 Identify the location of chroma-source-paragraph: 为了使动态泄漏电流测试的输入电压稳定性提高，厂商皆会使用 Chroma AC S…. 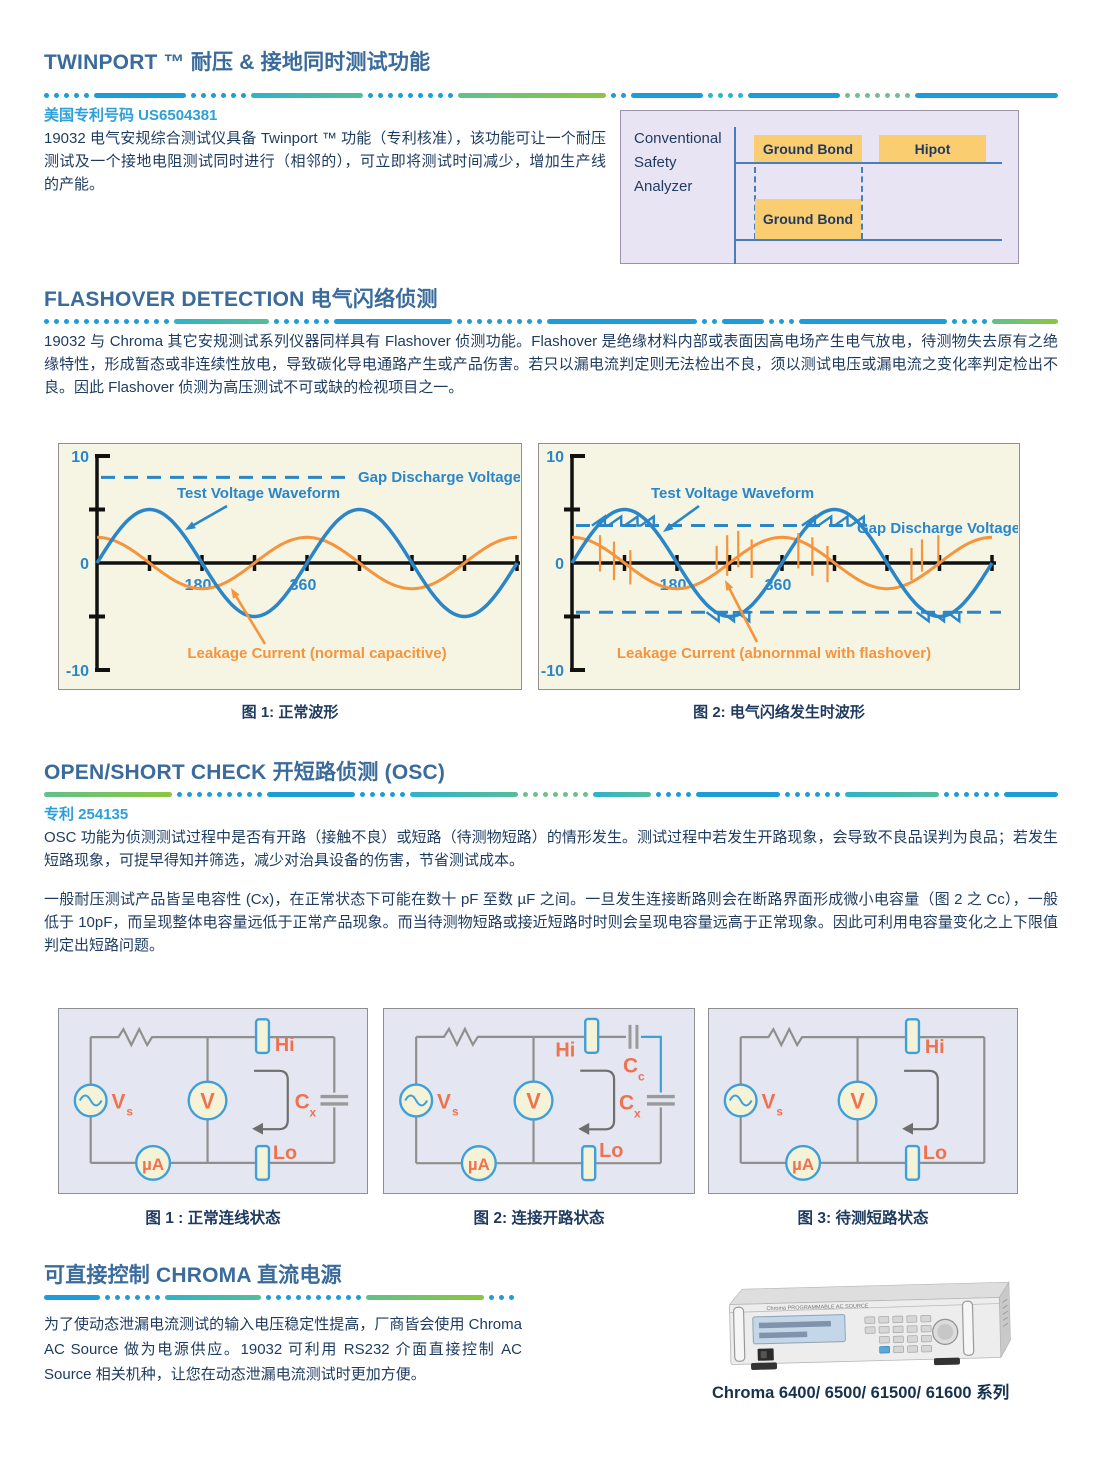
(283, 1349).